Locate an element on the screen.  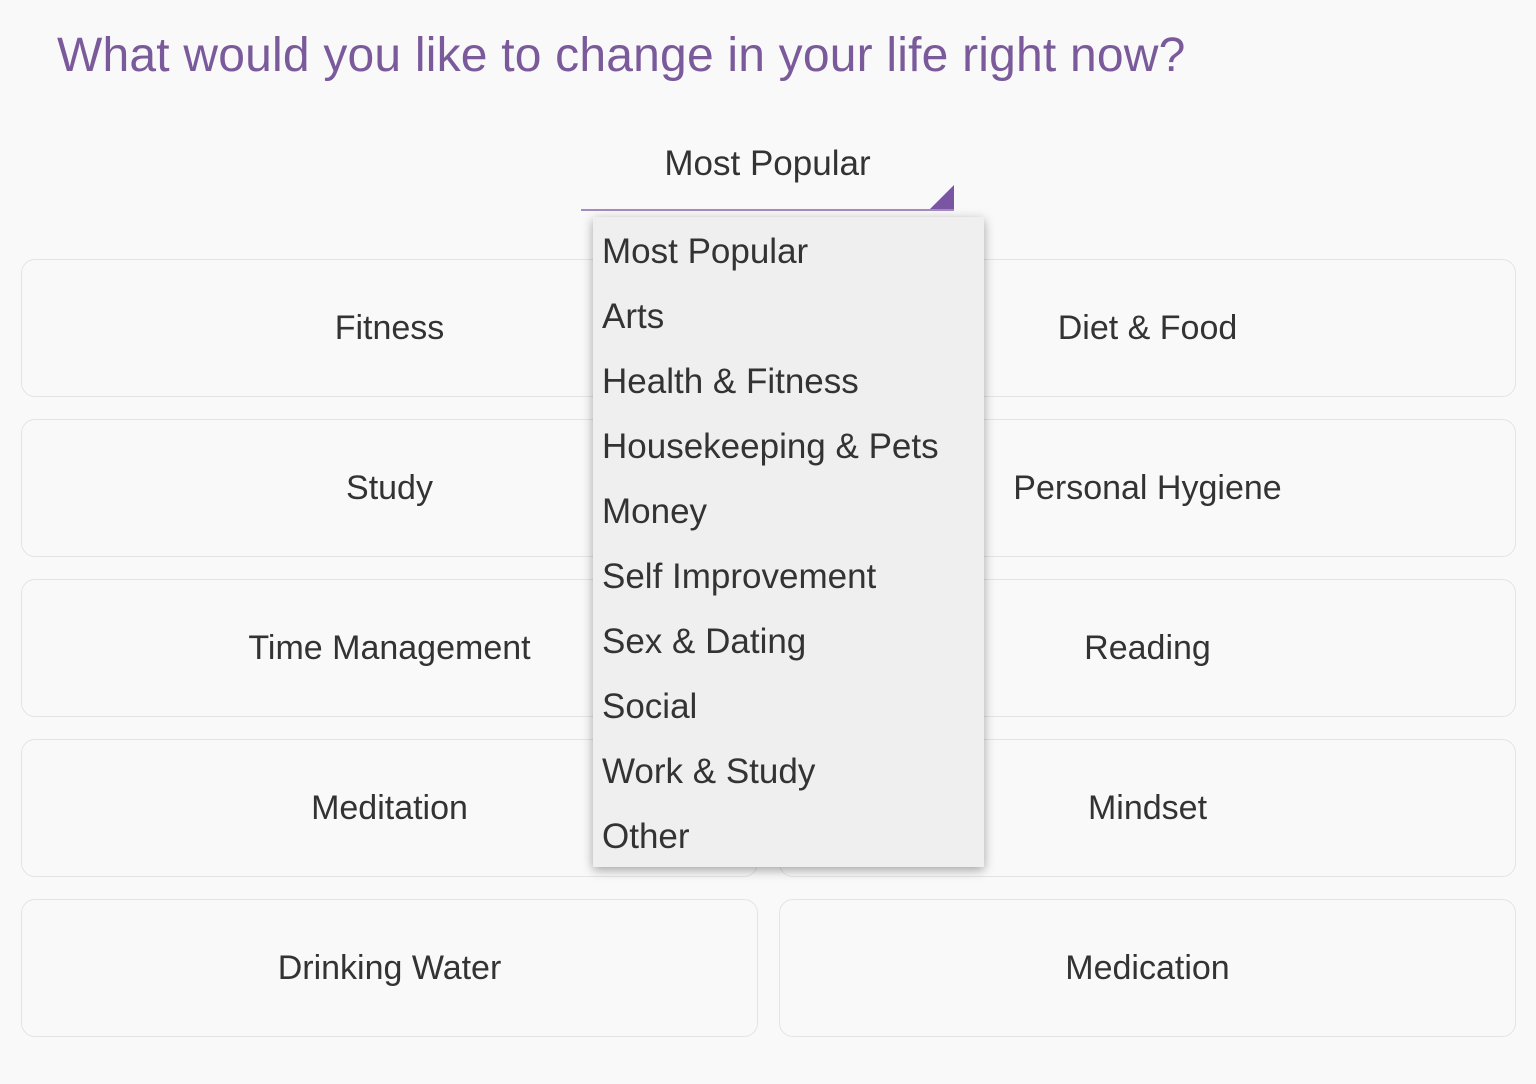
dropdown-option: Social is located at coordinates (650, 706).